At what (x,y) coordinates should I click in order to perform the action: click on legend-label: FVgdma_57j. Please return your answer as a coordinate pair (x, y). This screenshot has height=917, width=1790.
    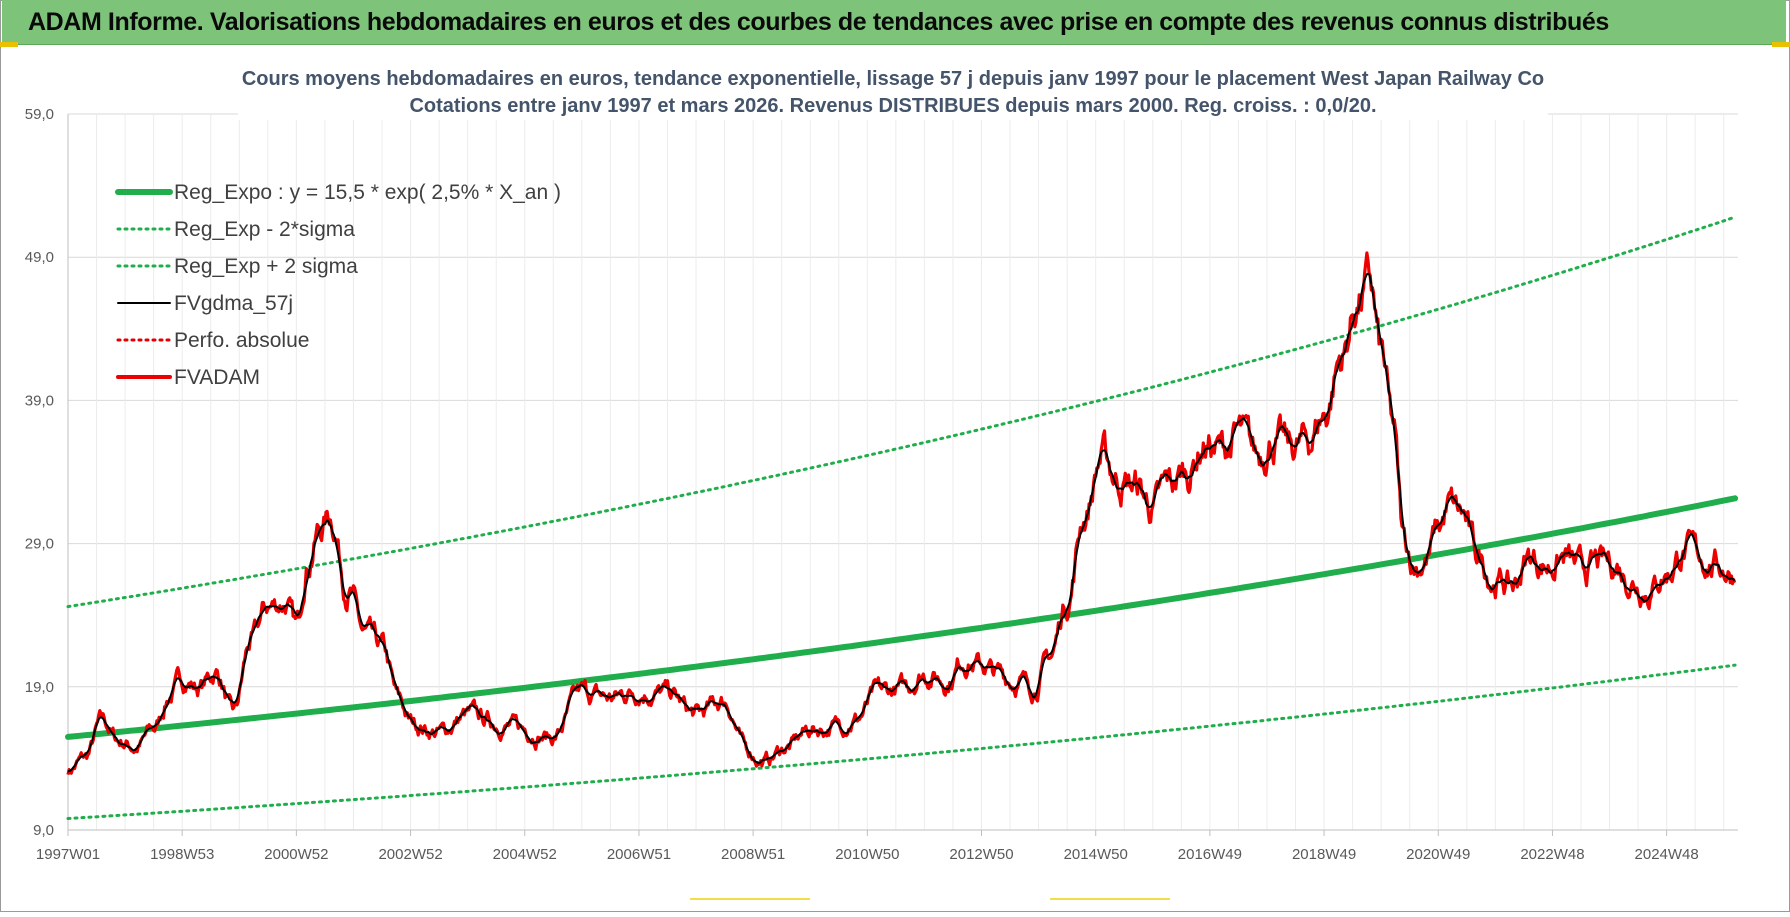
    Looking at the image, I should click on (233, 303).